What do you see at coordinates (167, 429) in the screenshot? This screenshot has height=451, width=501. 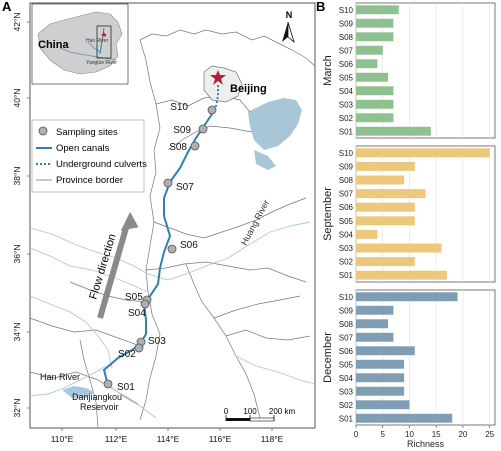 I see `longitude-ticks` at bounding box center [167, 429].